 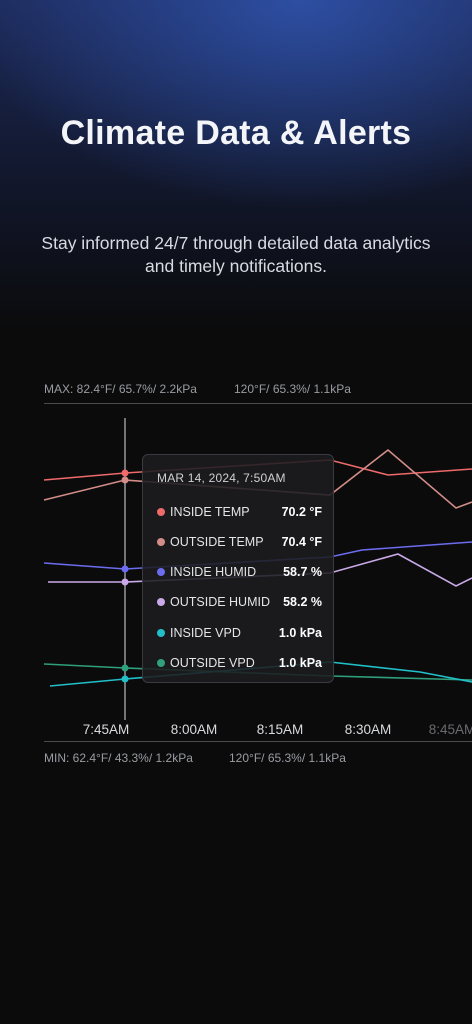 What do you see at coordinates (161, 512) in the screenshot?
I see `inside-temp-dot-icon` at bounding box center [161, 512].